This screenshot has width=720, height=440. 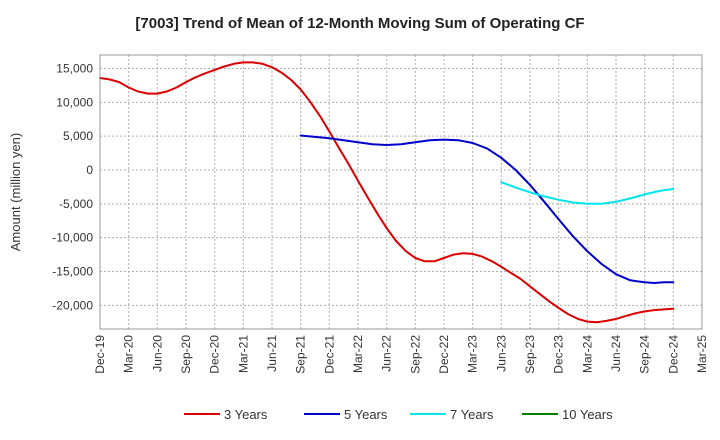 I want to click on x-tick-label: Dec-22, so click(x=444, y=354).